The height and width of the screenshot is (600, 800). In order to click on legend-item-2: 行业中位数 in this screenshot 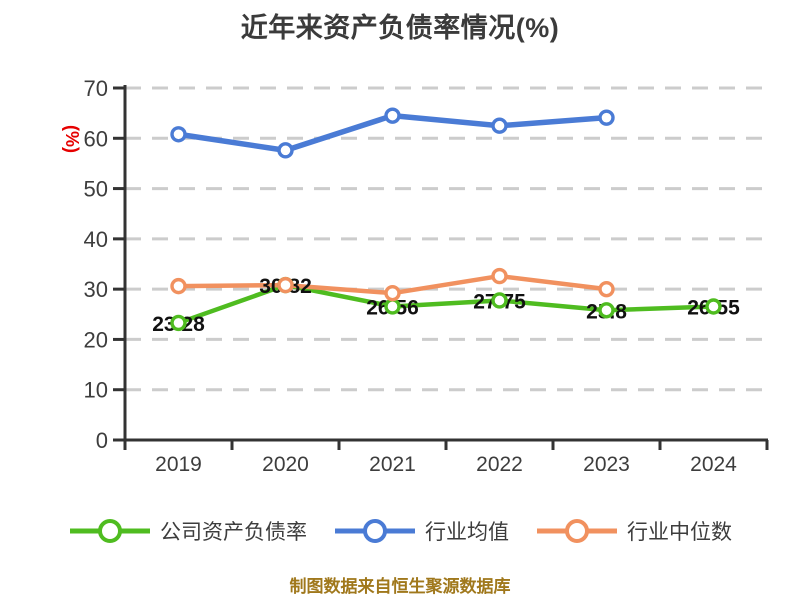, I will do `click(633, 531)`.